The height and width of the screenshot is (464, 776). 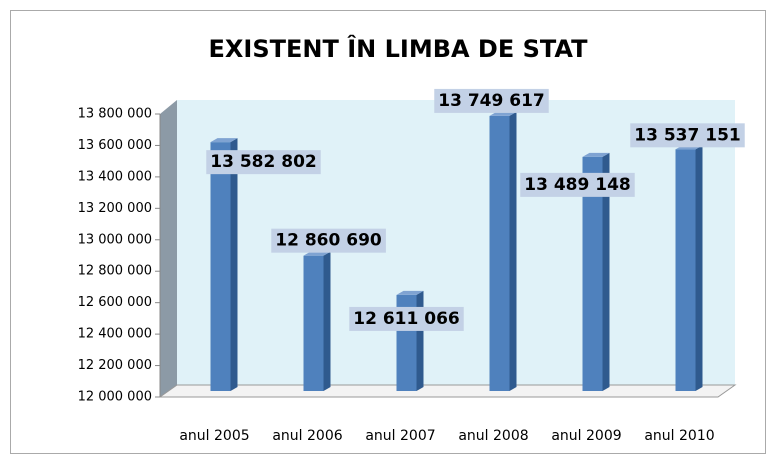 I want to click on y-tick-label: 12 800 000, so click(x=115, y=271).